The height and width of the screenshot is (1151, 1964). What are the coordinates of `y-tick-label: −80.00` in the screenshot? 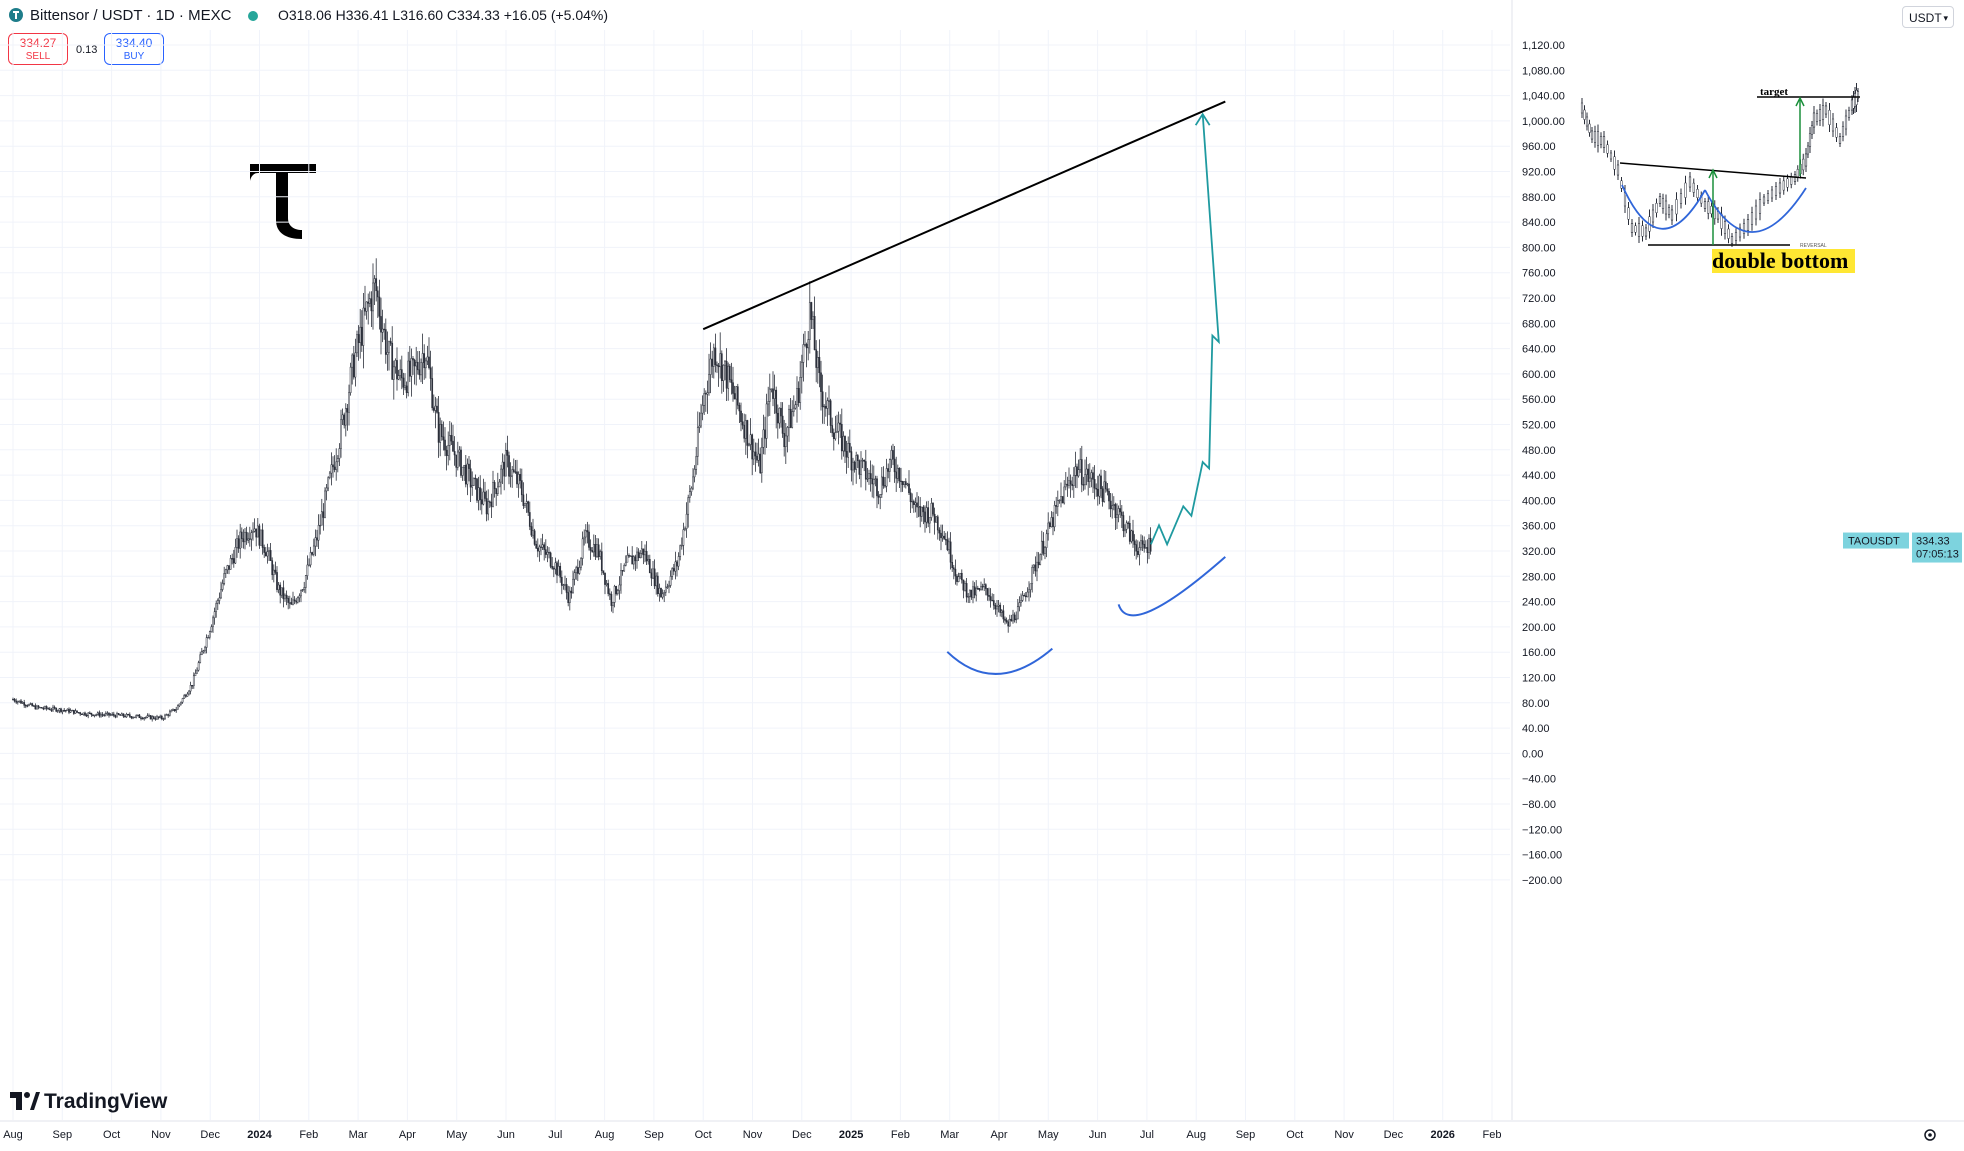 It's located at (1539, 805).